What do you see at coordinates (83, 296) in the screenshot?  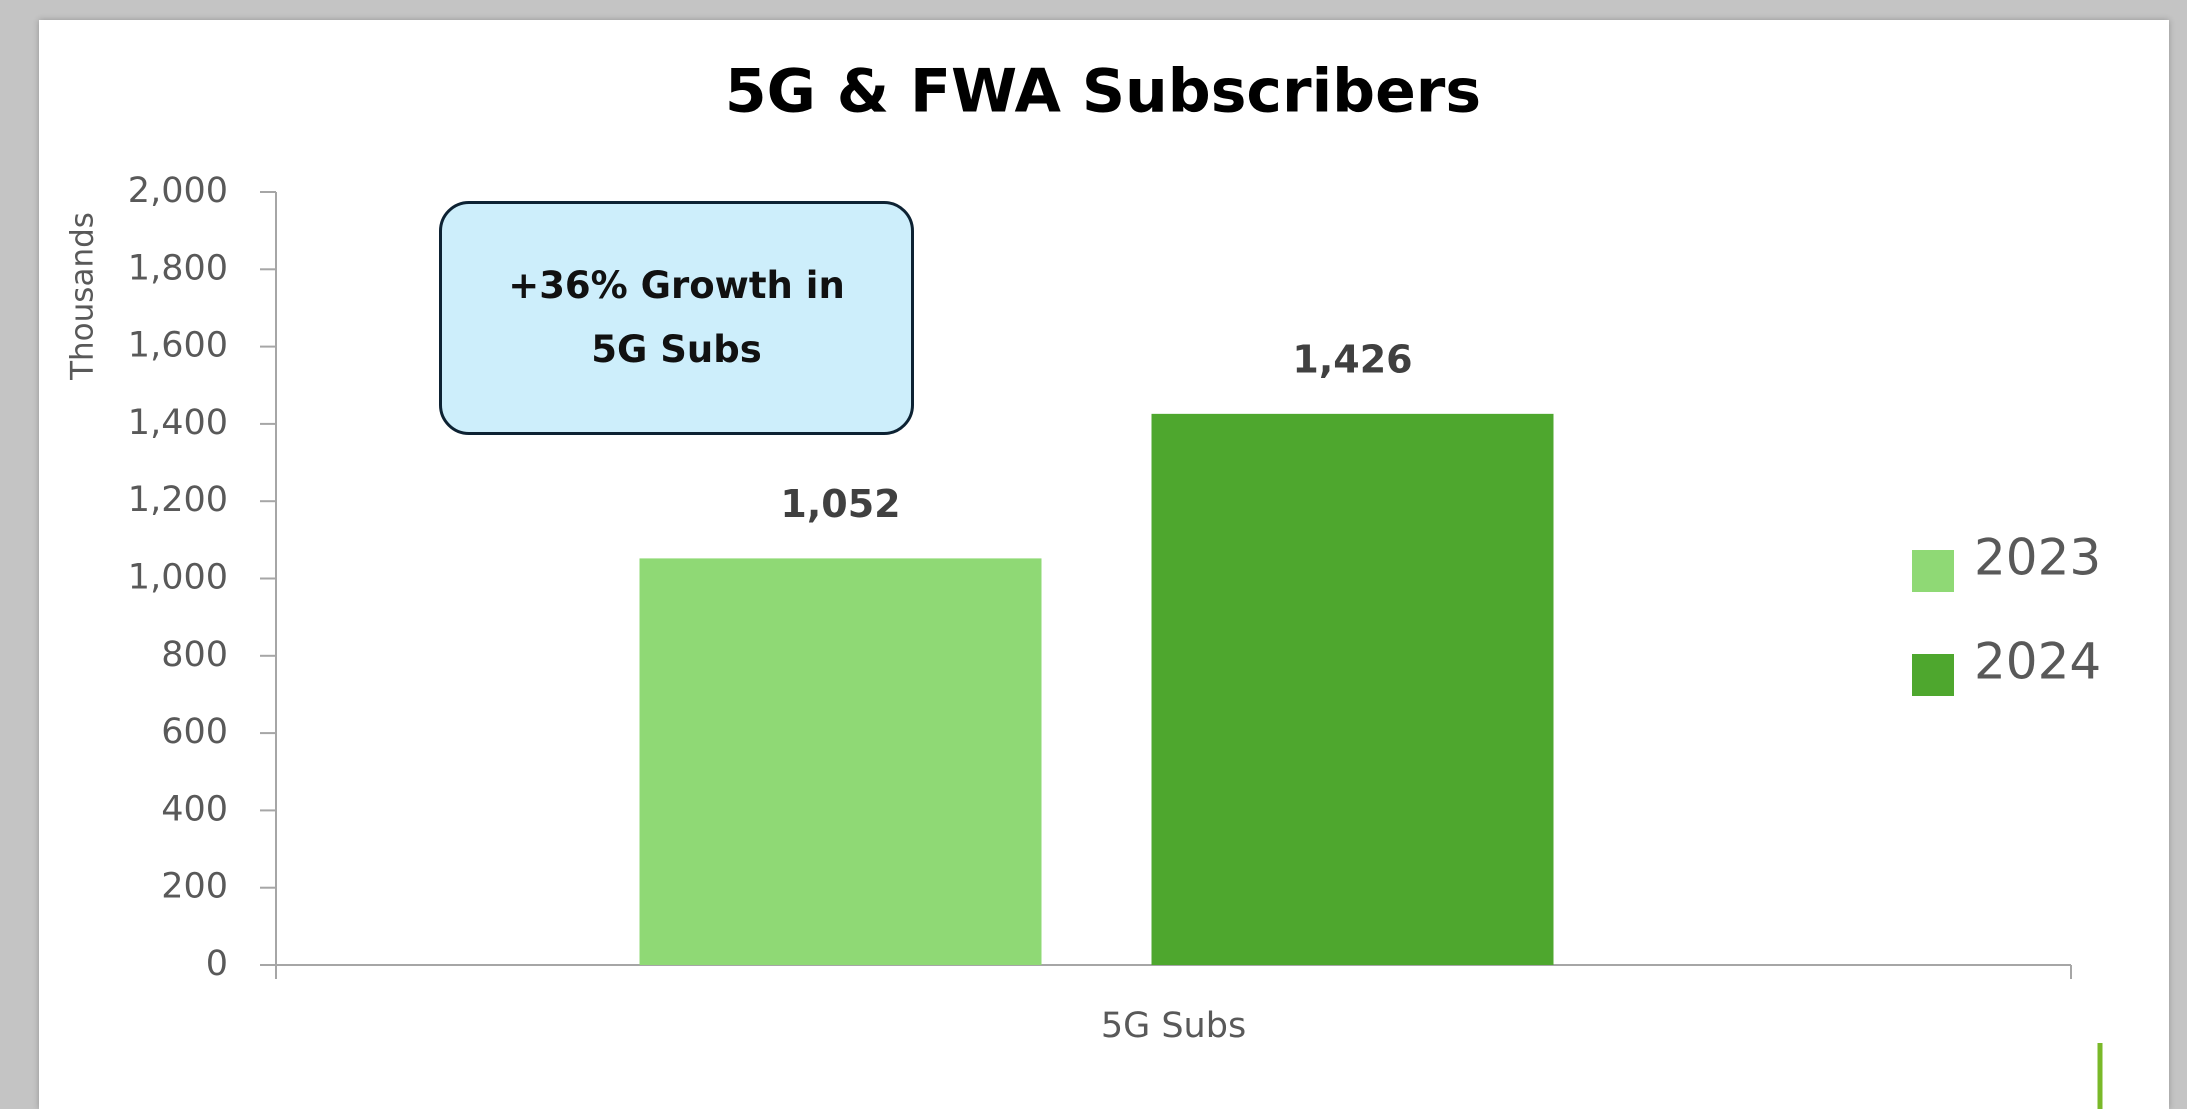 I see `y-axis-label: Thousands` at bounding box center [83, 296].